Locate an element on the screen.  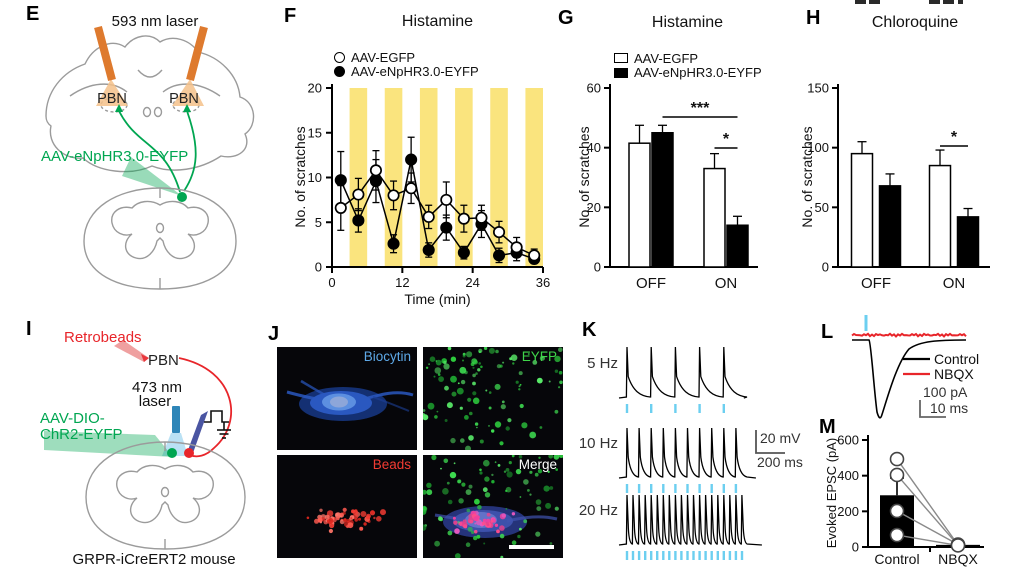
significance-stars: * is located at coordinates (726, 139).